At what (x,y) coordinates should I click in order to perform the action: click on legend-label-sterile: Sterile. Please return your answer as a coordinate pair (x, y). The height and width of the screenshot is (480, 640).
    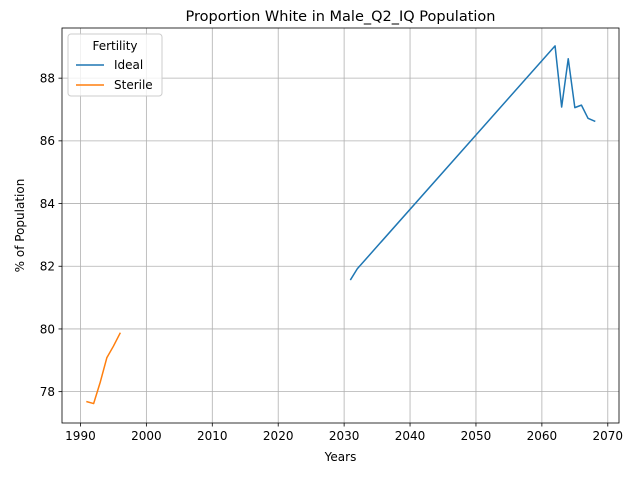
    Looking at the image, I should click on (133, 85).